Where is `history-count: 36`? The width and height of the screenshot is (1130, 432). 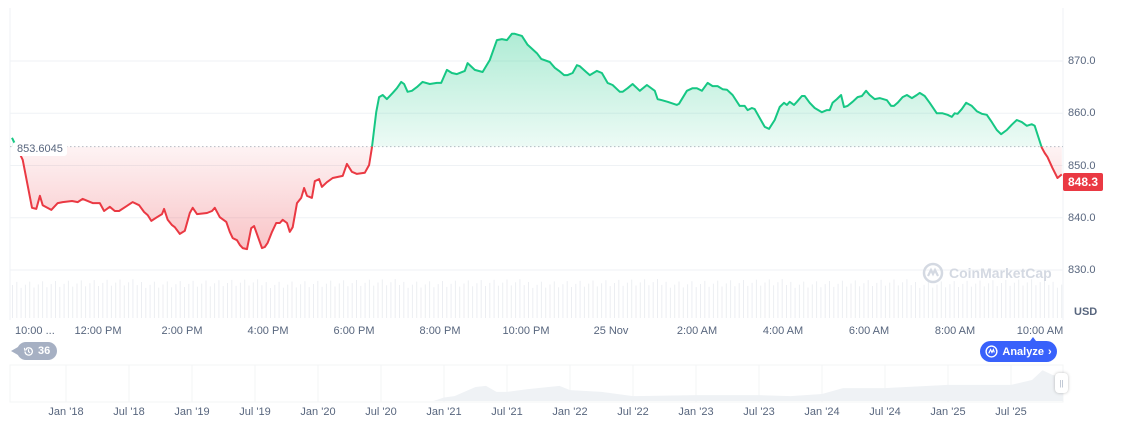 history-count: 36 is located at coordinates (44, 351).